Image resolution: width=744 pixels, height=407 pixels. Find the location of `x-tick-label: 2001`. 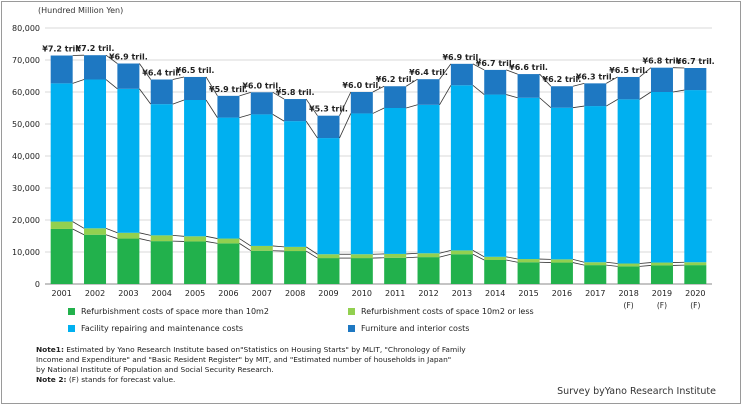

x-tick-label: 2001 is located at coordinates (61, 293).